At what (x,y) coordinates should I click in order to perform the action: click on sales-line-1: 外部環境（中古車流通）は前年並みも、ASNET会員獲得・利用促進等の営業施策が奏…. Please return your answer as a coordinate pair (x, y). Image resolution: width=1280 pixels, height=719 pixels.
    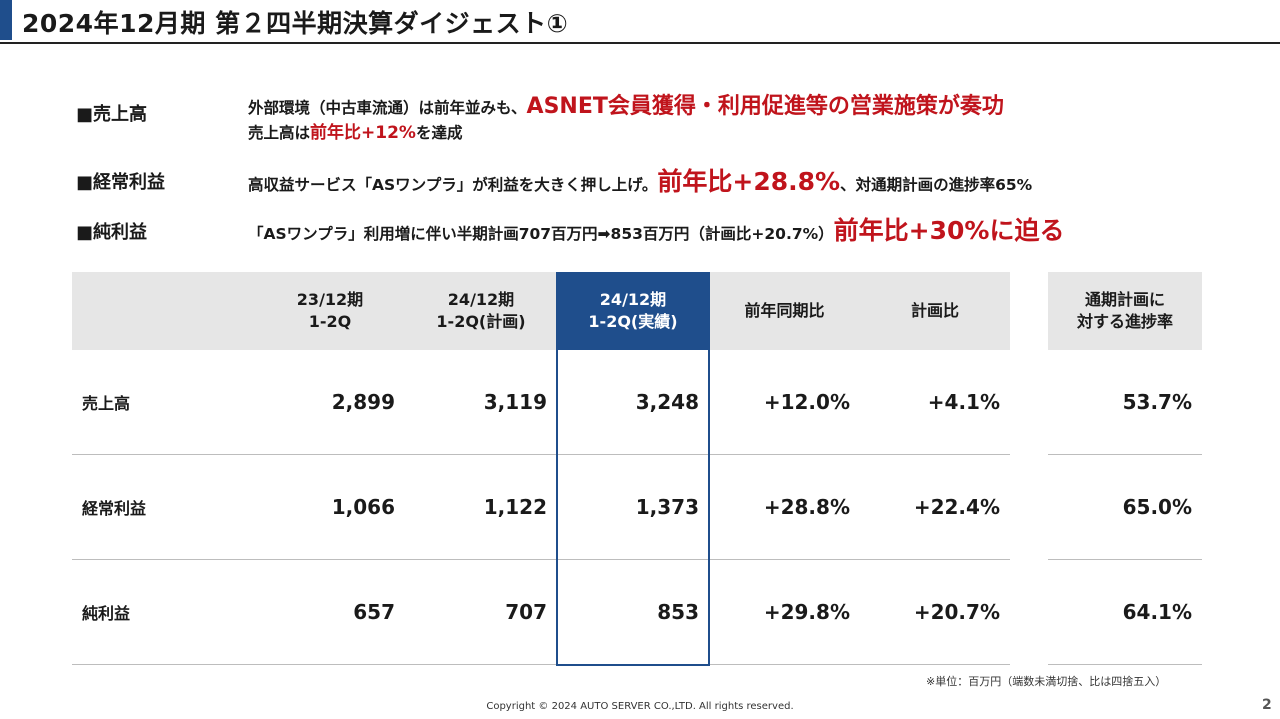
    Looking at the image, I should click on (626, 104).